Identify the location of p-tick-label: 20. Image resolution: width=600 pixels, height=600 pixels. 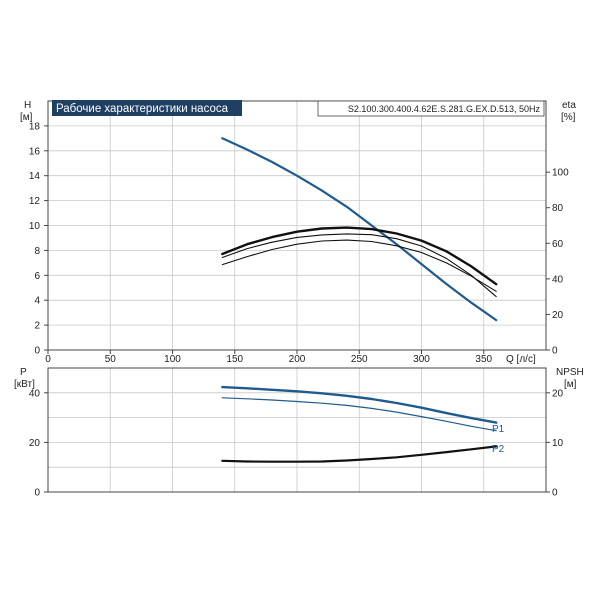
(35, 443).